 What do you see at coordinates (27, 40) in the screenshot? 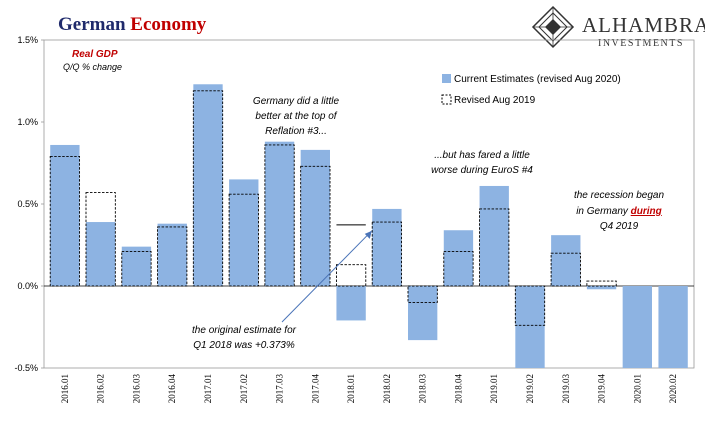
I see `y-tick-label: 1.5%` at bounding box center [27, 40].